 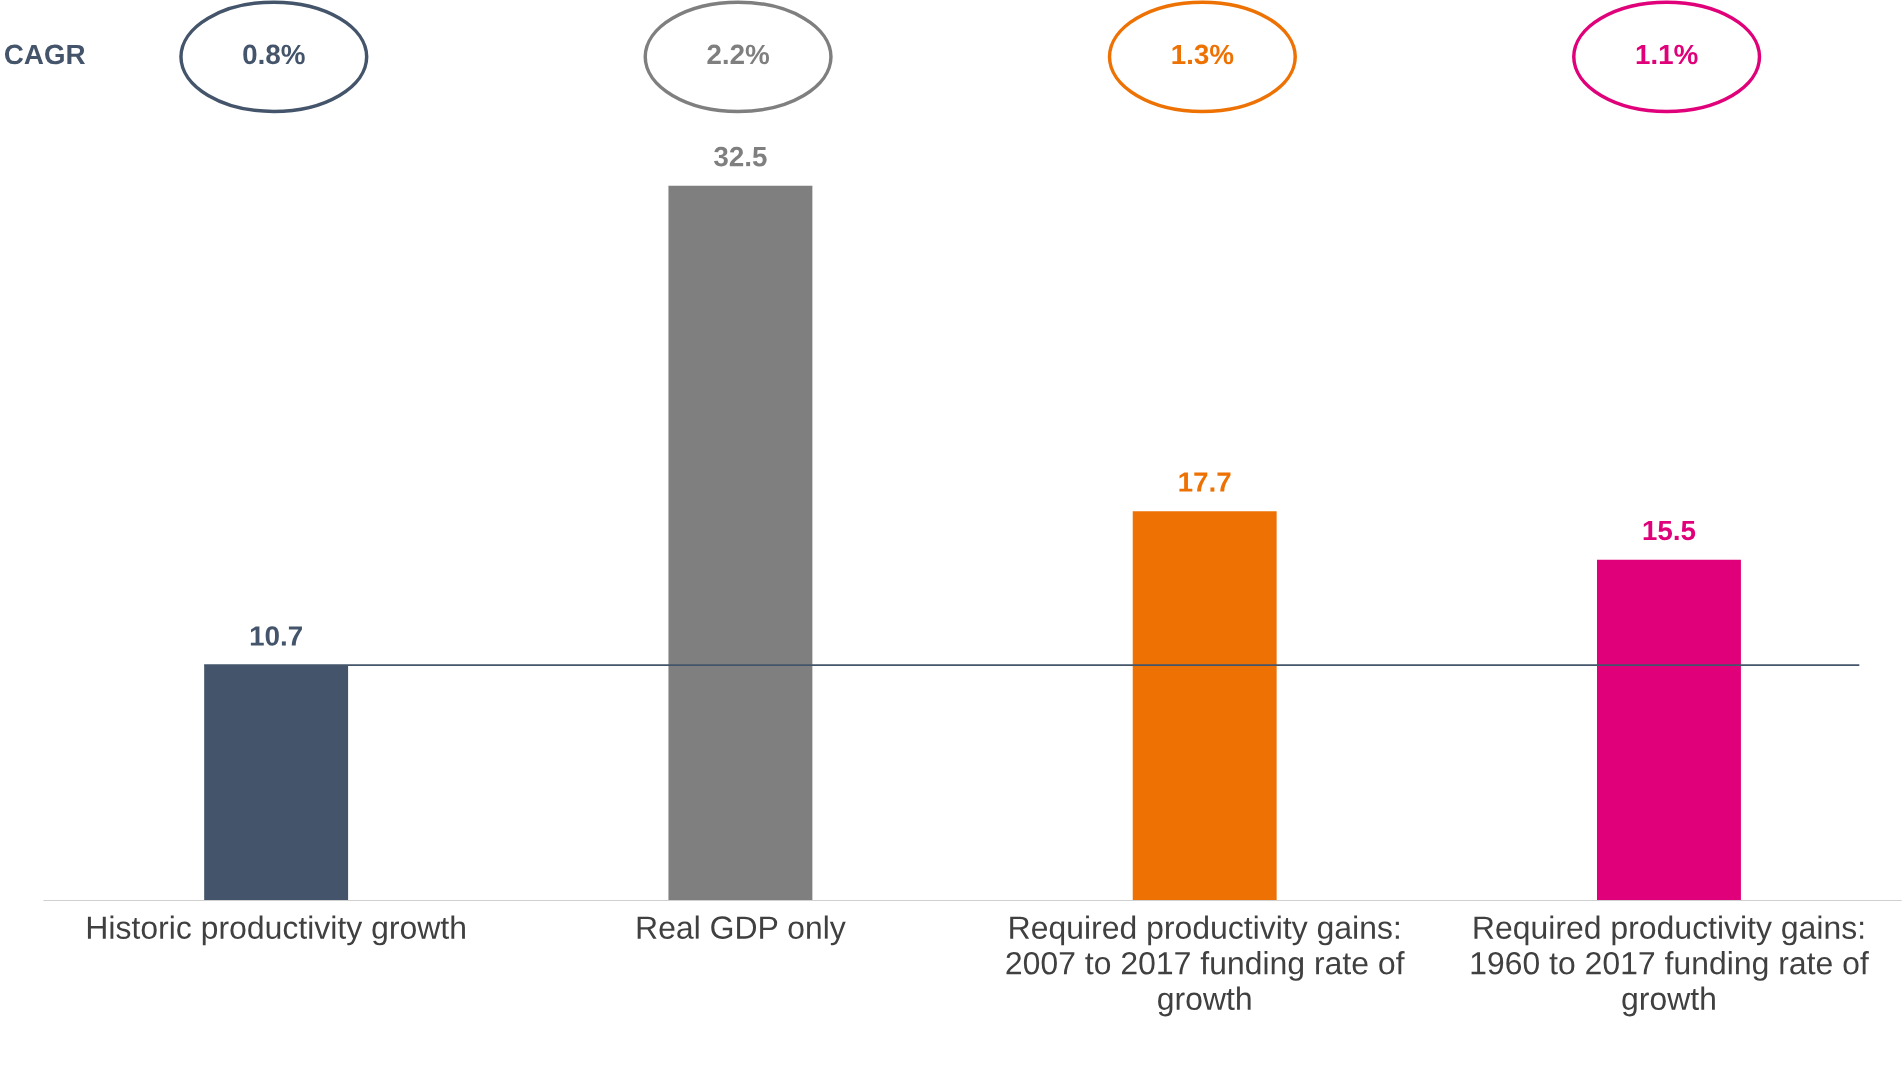 I want to click on text: 1.1%, so click(x=1667, y=54).